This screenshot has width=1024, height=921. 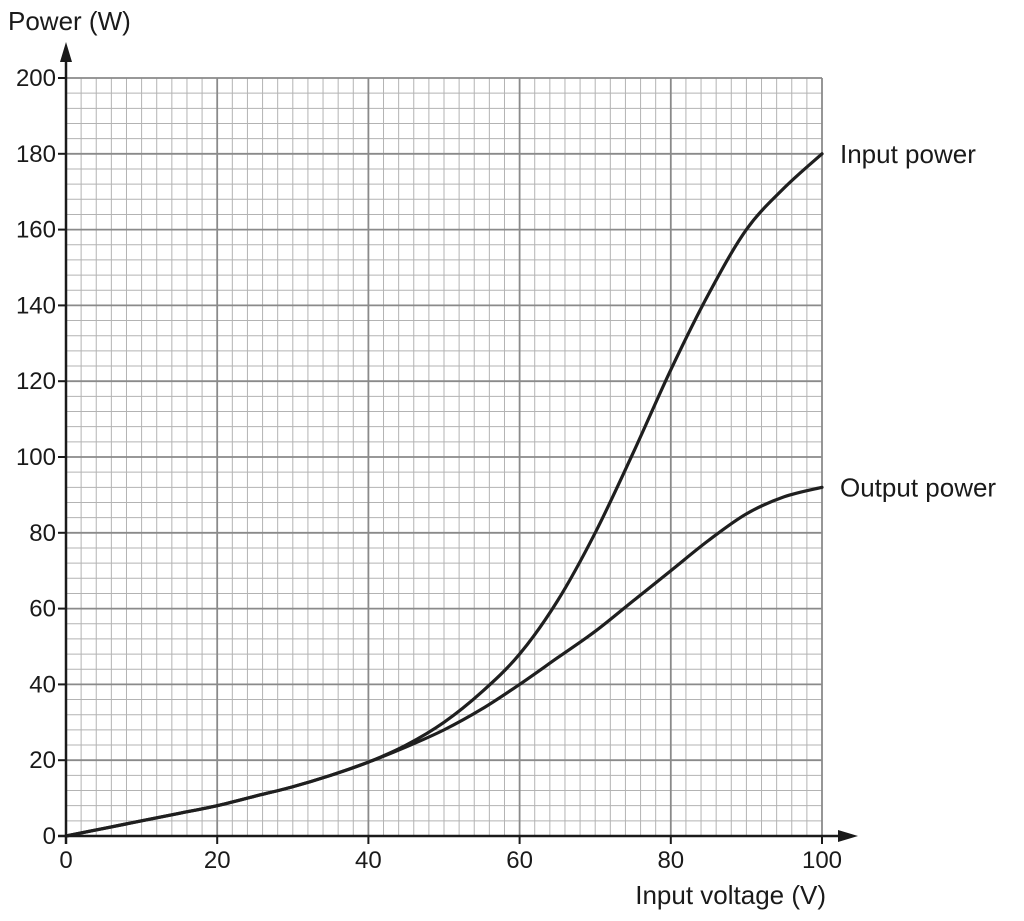 What do you see at coordinates (66, 52) in the screenshot?
I see `y-axis-arrow` at bounding box center [66, 52].